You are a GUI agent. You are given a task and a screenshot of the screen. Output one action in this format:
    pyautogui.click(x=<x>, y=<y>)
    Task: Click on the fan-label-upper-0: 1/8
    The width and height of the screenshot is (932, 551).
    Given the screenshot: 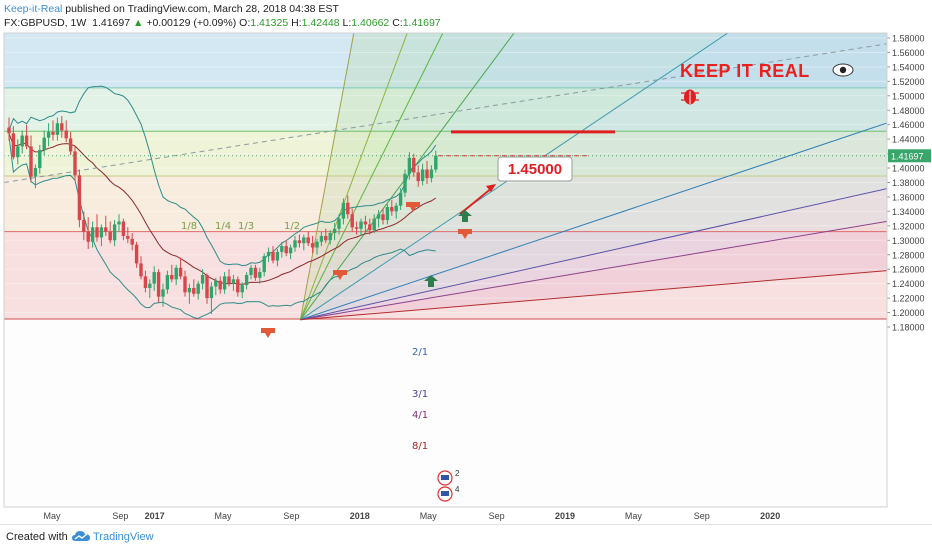 What is the action you would take?
    pyautogui.click(x=189, y=226)
    